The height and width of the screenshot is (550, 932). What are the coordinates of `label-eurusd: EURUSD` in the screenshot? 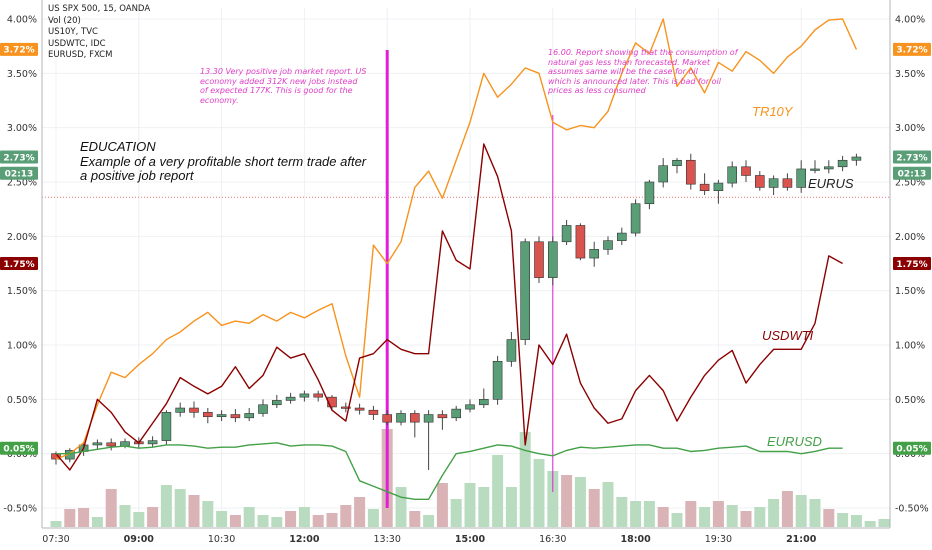 It's located at (794, 441).